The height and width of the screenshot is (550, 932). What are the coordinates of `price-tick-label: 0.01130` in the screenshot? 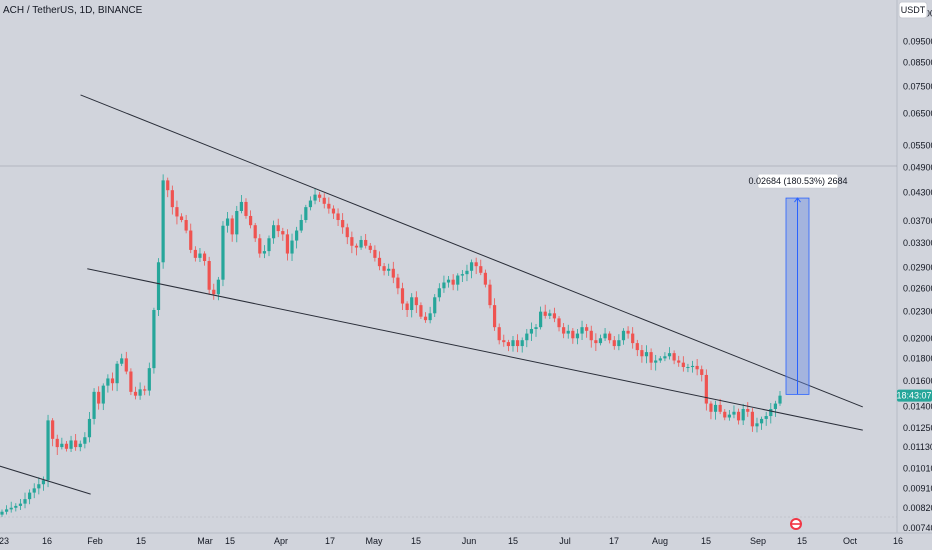 It's located at (917, 447).